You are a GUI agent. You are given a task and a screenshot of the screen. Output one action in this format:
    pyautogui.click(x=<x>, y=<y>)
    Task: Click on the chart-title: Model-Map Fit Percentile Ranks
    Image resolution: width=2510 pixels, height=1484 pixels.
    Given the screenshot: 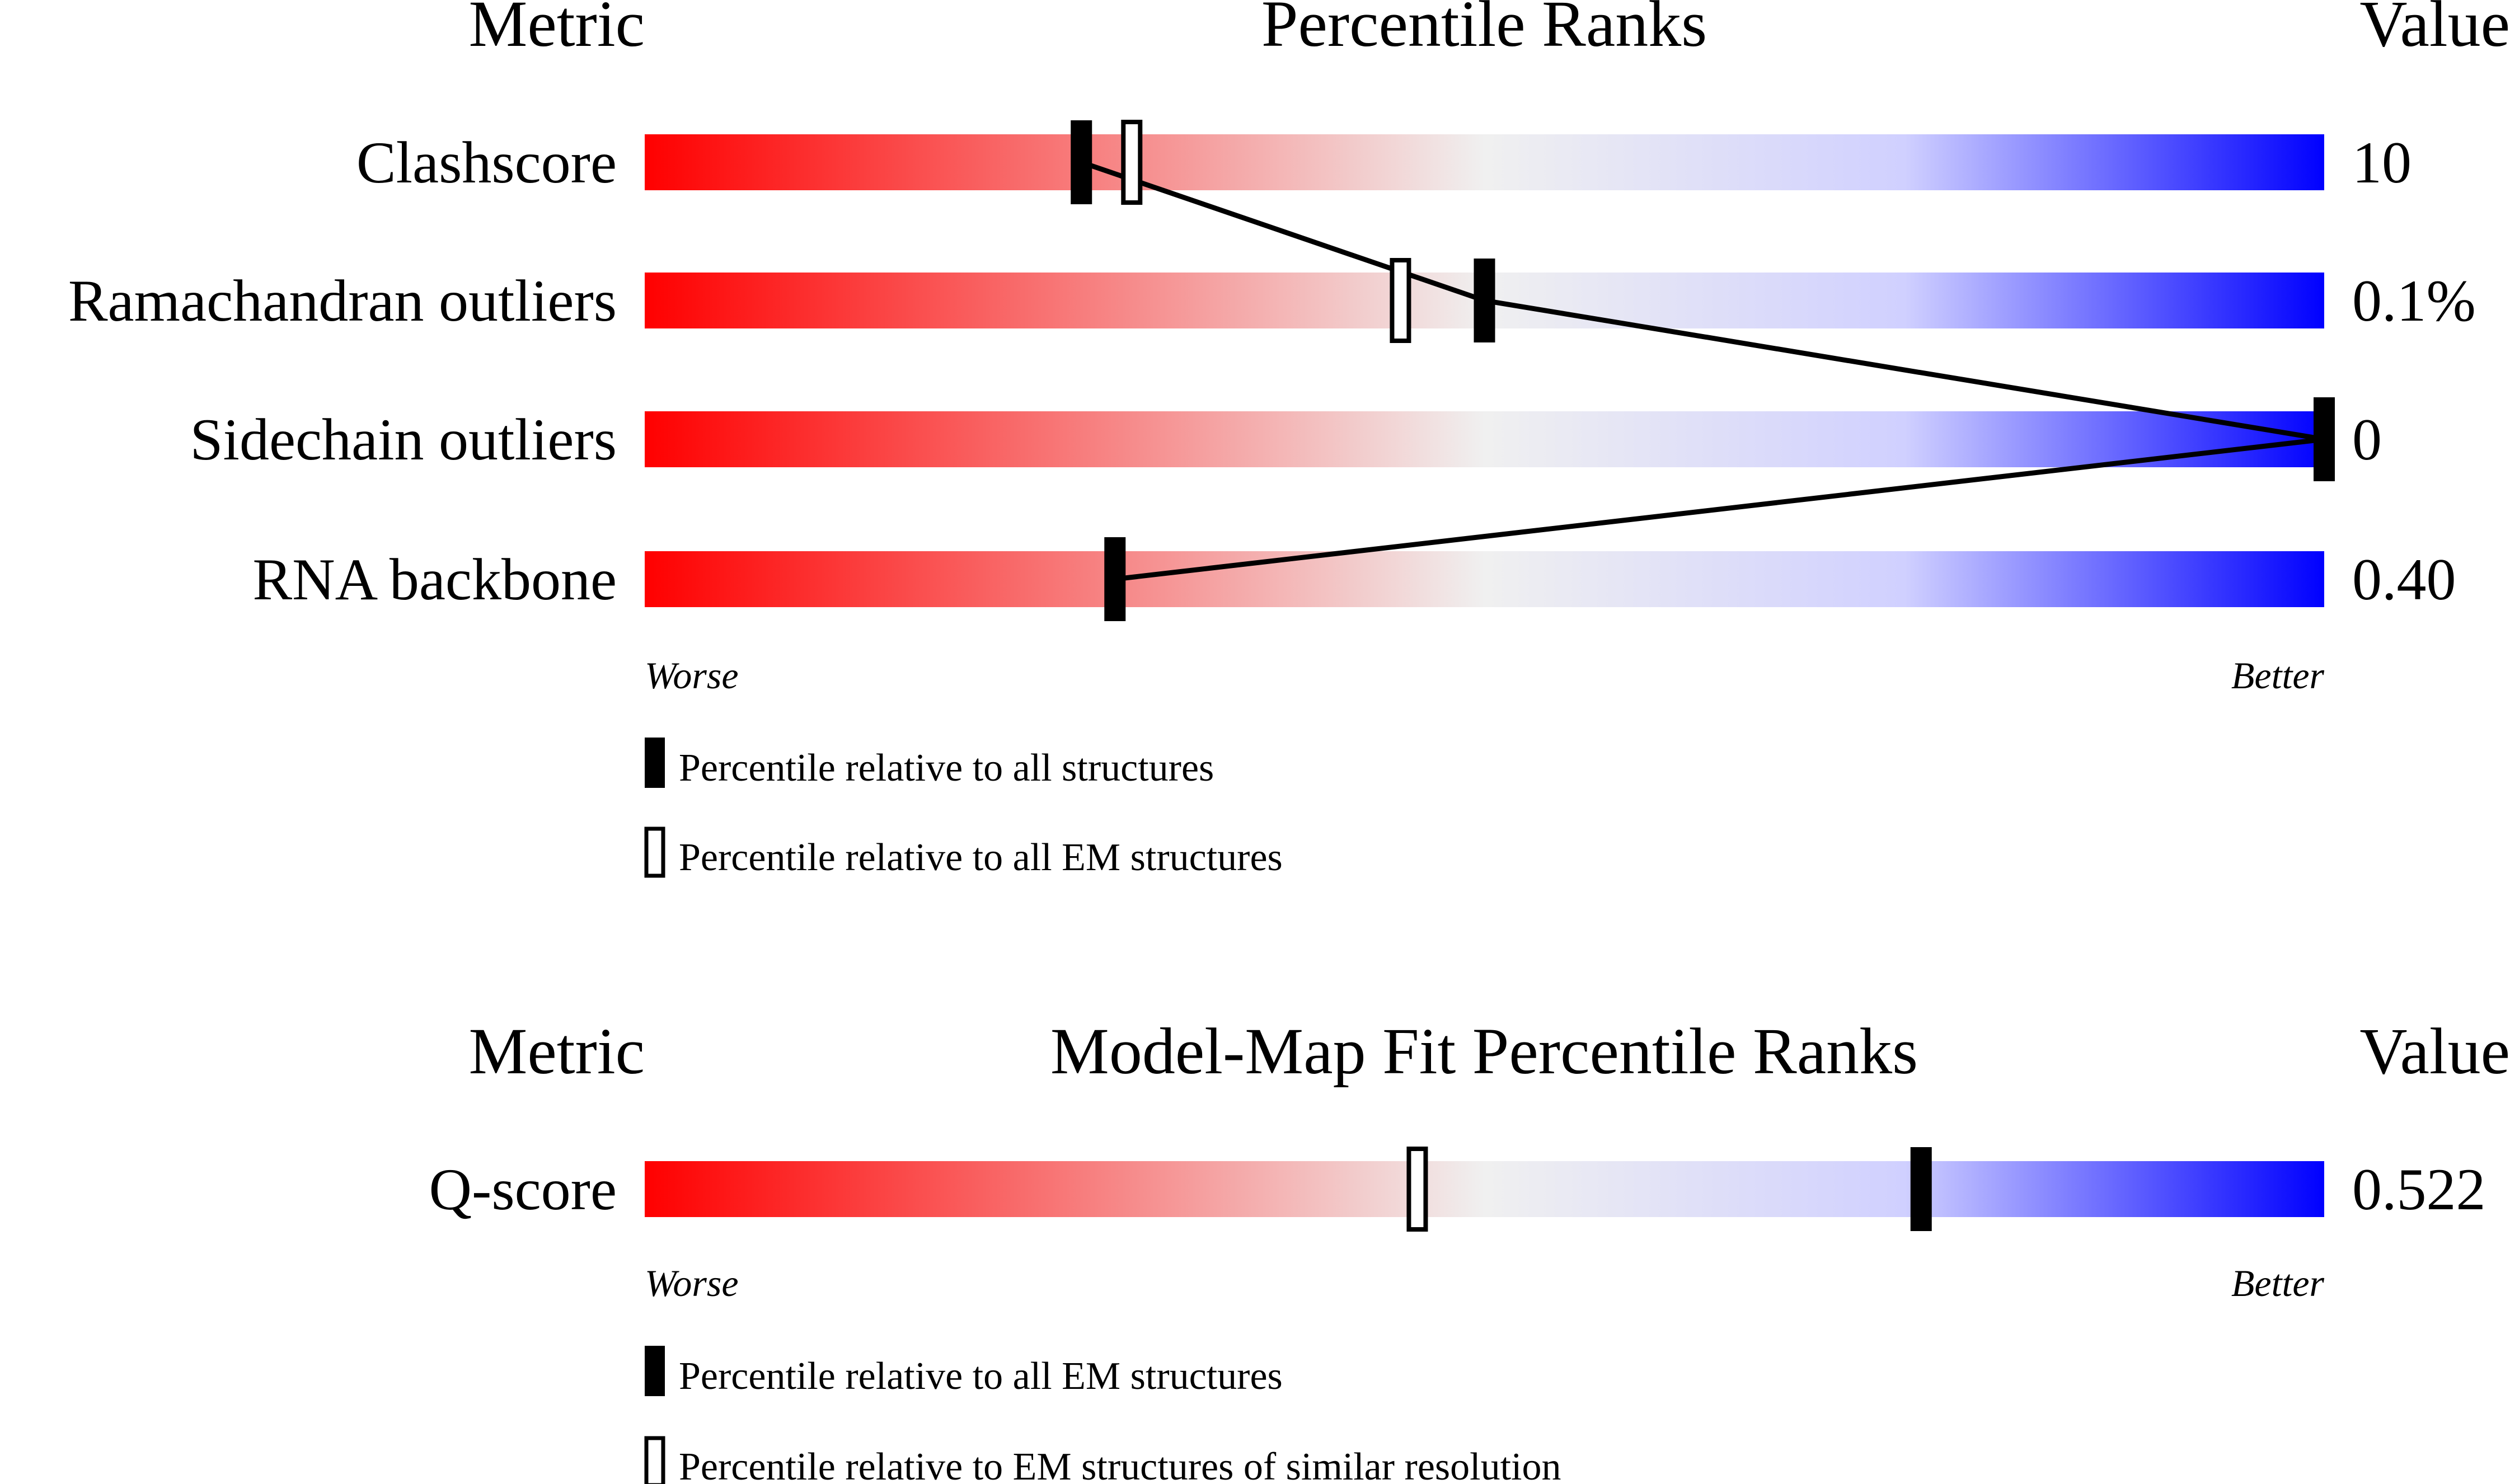 What is the action you would take?
    pyautogui.click(x=1484, y=1051)
    